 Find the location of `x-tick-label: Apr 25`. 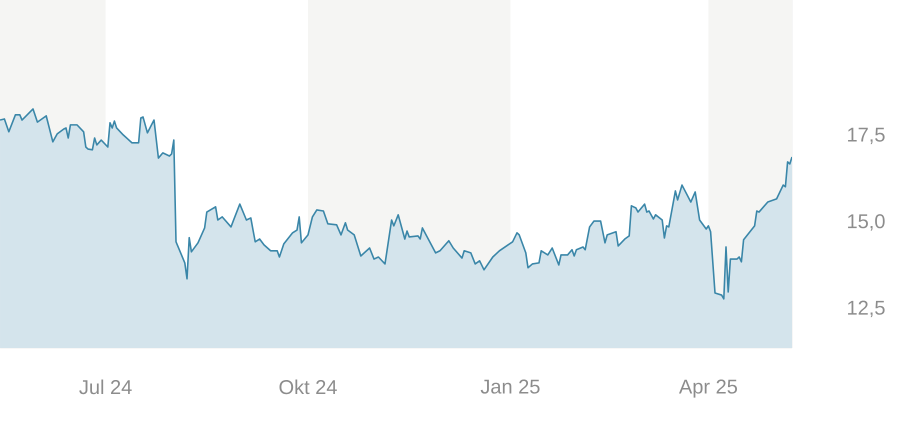

x-tick-label: Apr 25 is located at coordinates (708, 389).